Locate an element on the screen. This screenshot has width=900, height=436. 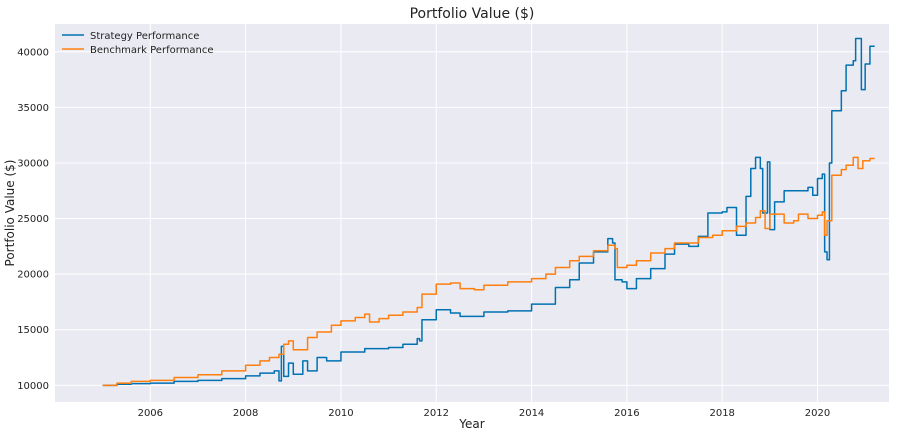
x-tick-label: 2016 is located at coordinates (626, 413).